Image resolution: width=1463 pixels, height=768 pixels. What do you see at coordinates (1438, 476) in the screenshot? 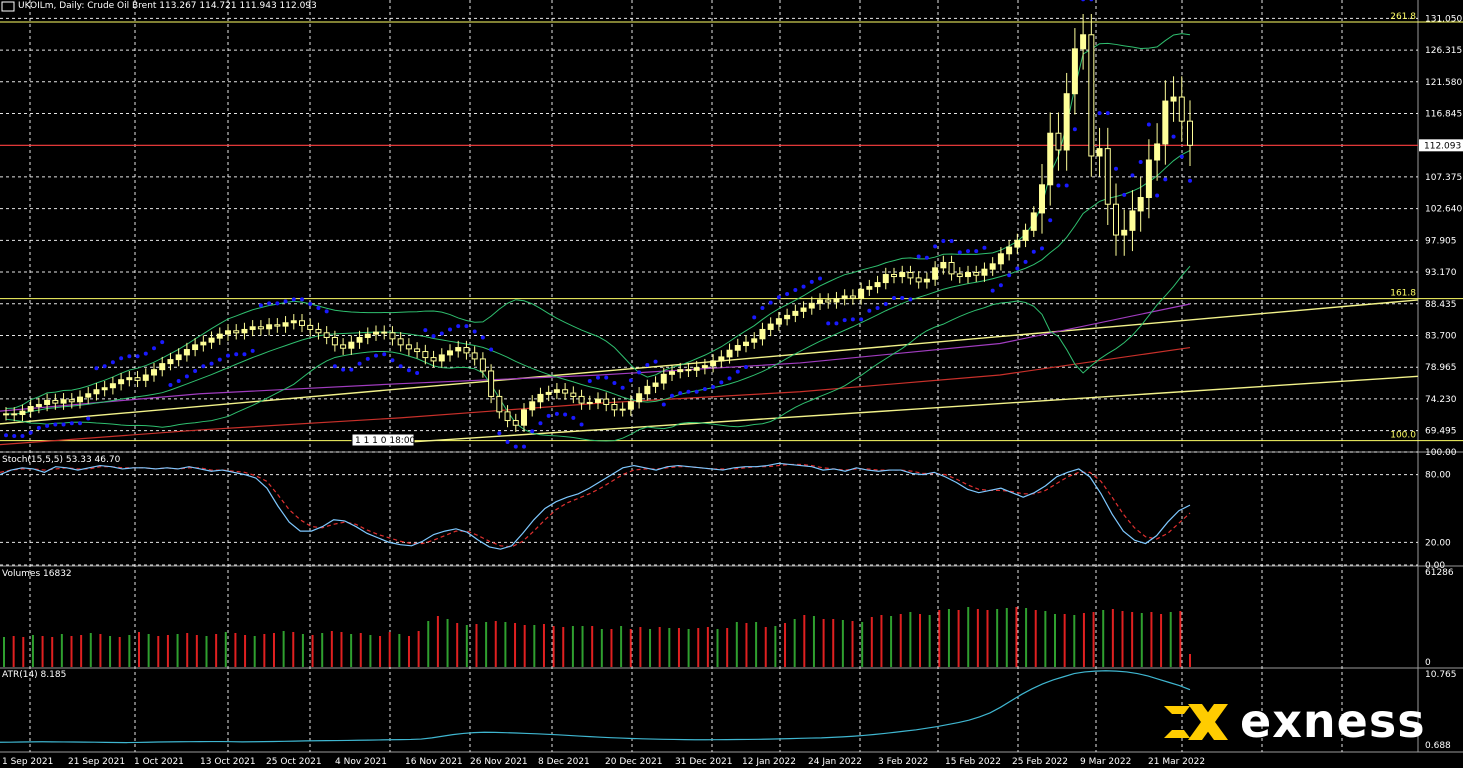
I see `stoch-level-label: 80.00` at bounding box center [1438, 476].